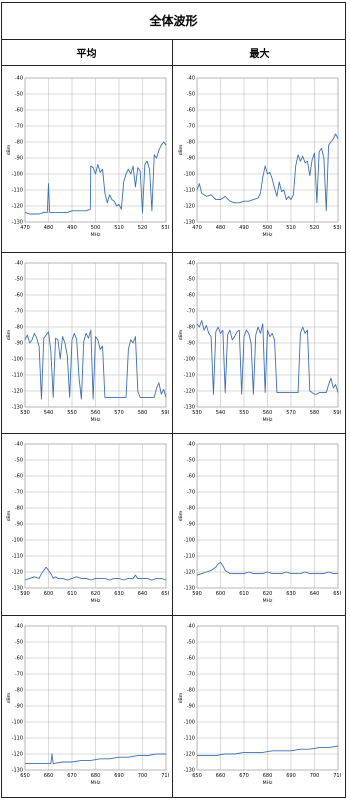 This screenshot has width=350, height=800. Describe the element at coordinates (259, 53) in the screenshot. I see `column-header-max: 最大` at that location.